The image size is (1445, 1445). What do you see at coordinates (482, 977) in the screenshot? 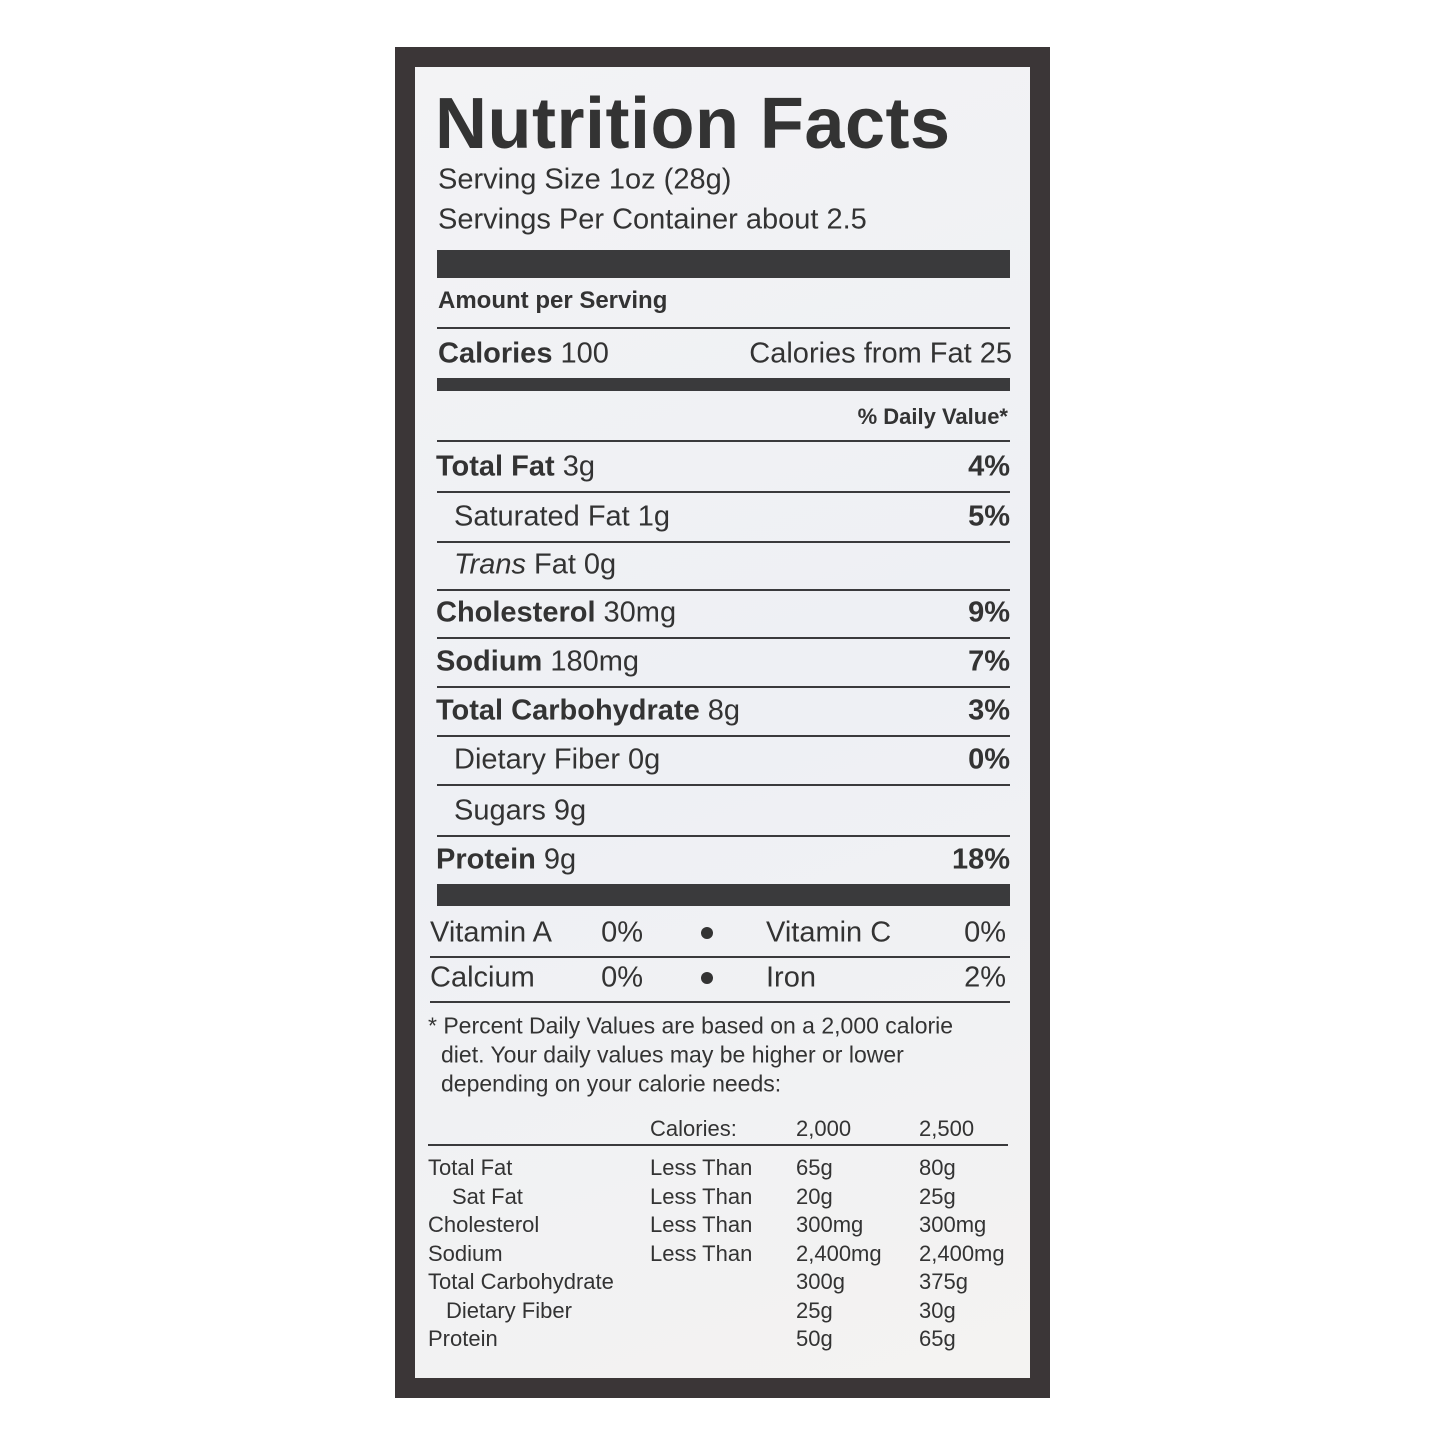
I see `vitamin-name: Calcium` at bounding box center [482, 977].